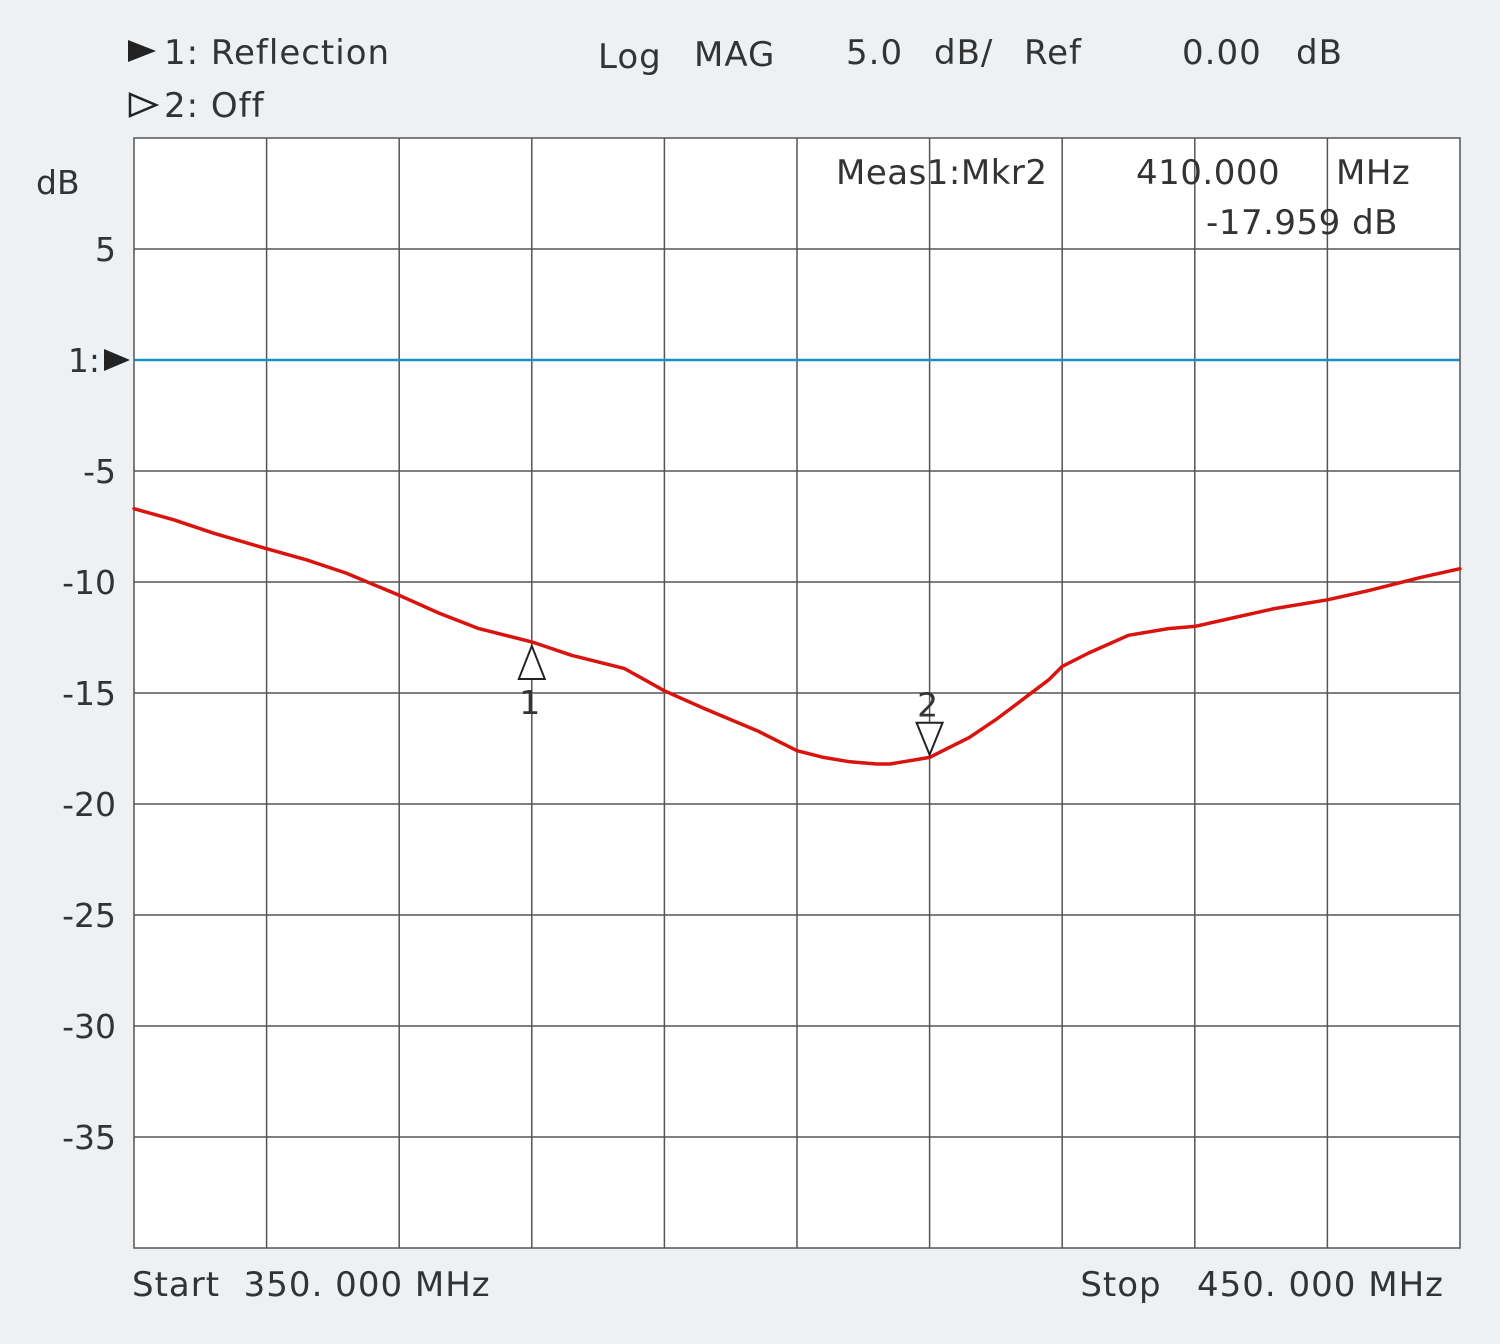 Image resolution: width=1500 pixels, height=1344 pixels. What do you see at coordinates (1222, 53) in the screenshot?
I see `ref-value: 0.00` at bounding box center [1222, 53].